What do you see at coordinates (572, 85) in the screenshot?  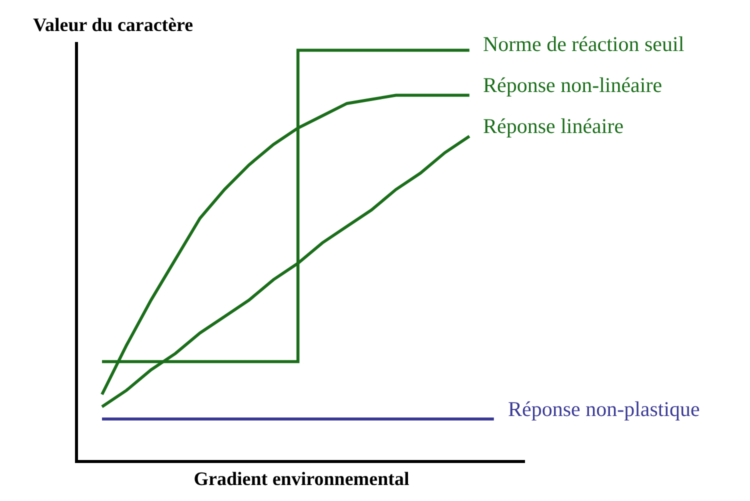 I see `series-label: Réponse non-linéaire` at bounding box center [572, 85].